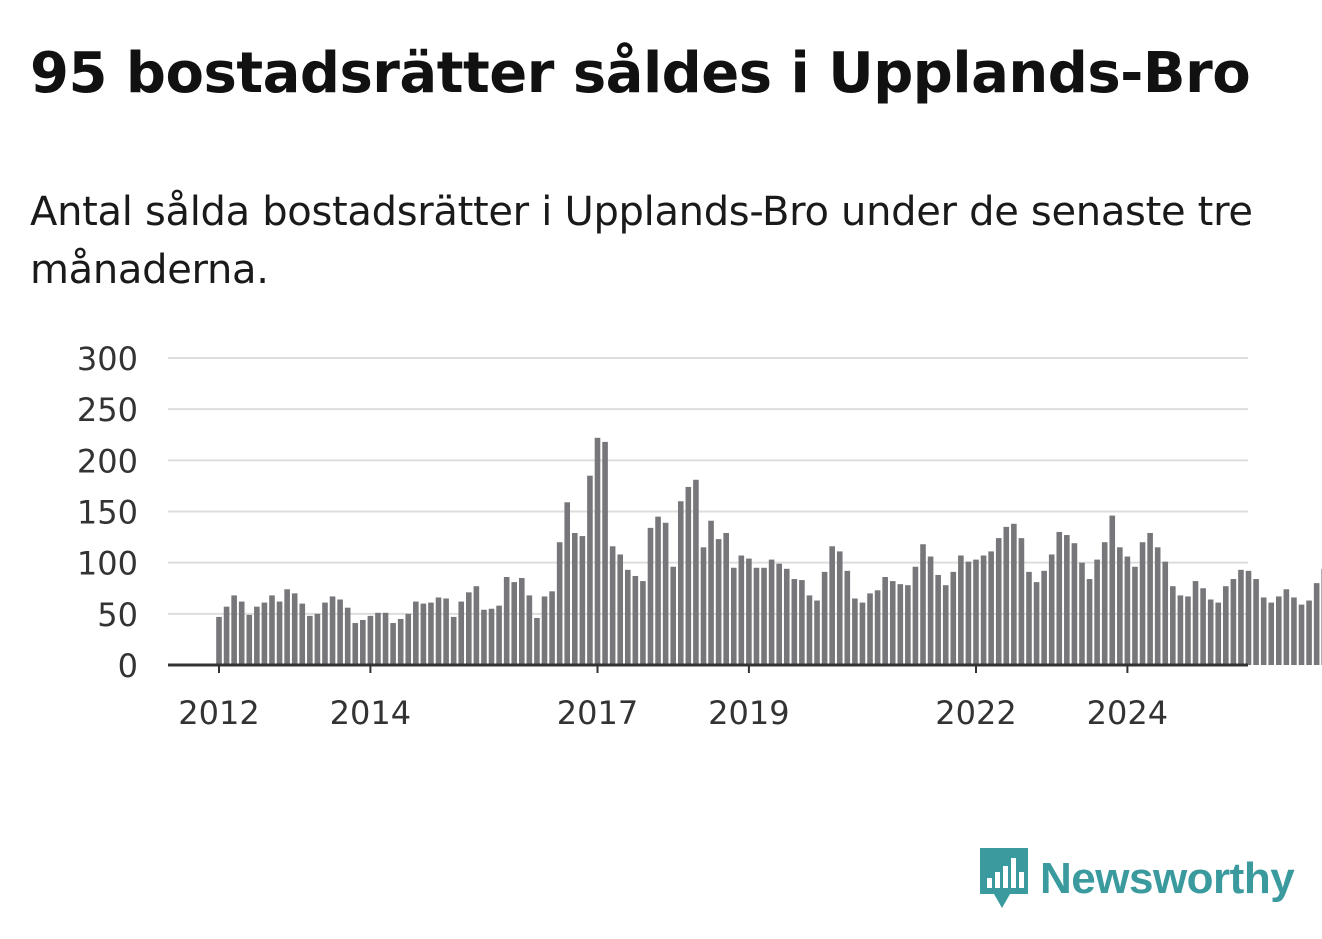 Image resolution: width=1322 pixels, height=939 pixels. What do you see at coordinates (107, 410) in the screenshot?
I see `y-tick-label: 250` at bounding box center [107, 410].